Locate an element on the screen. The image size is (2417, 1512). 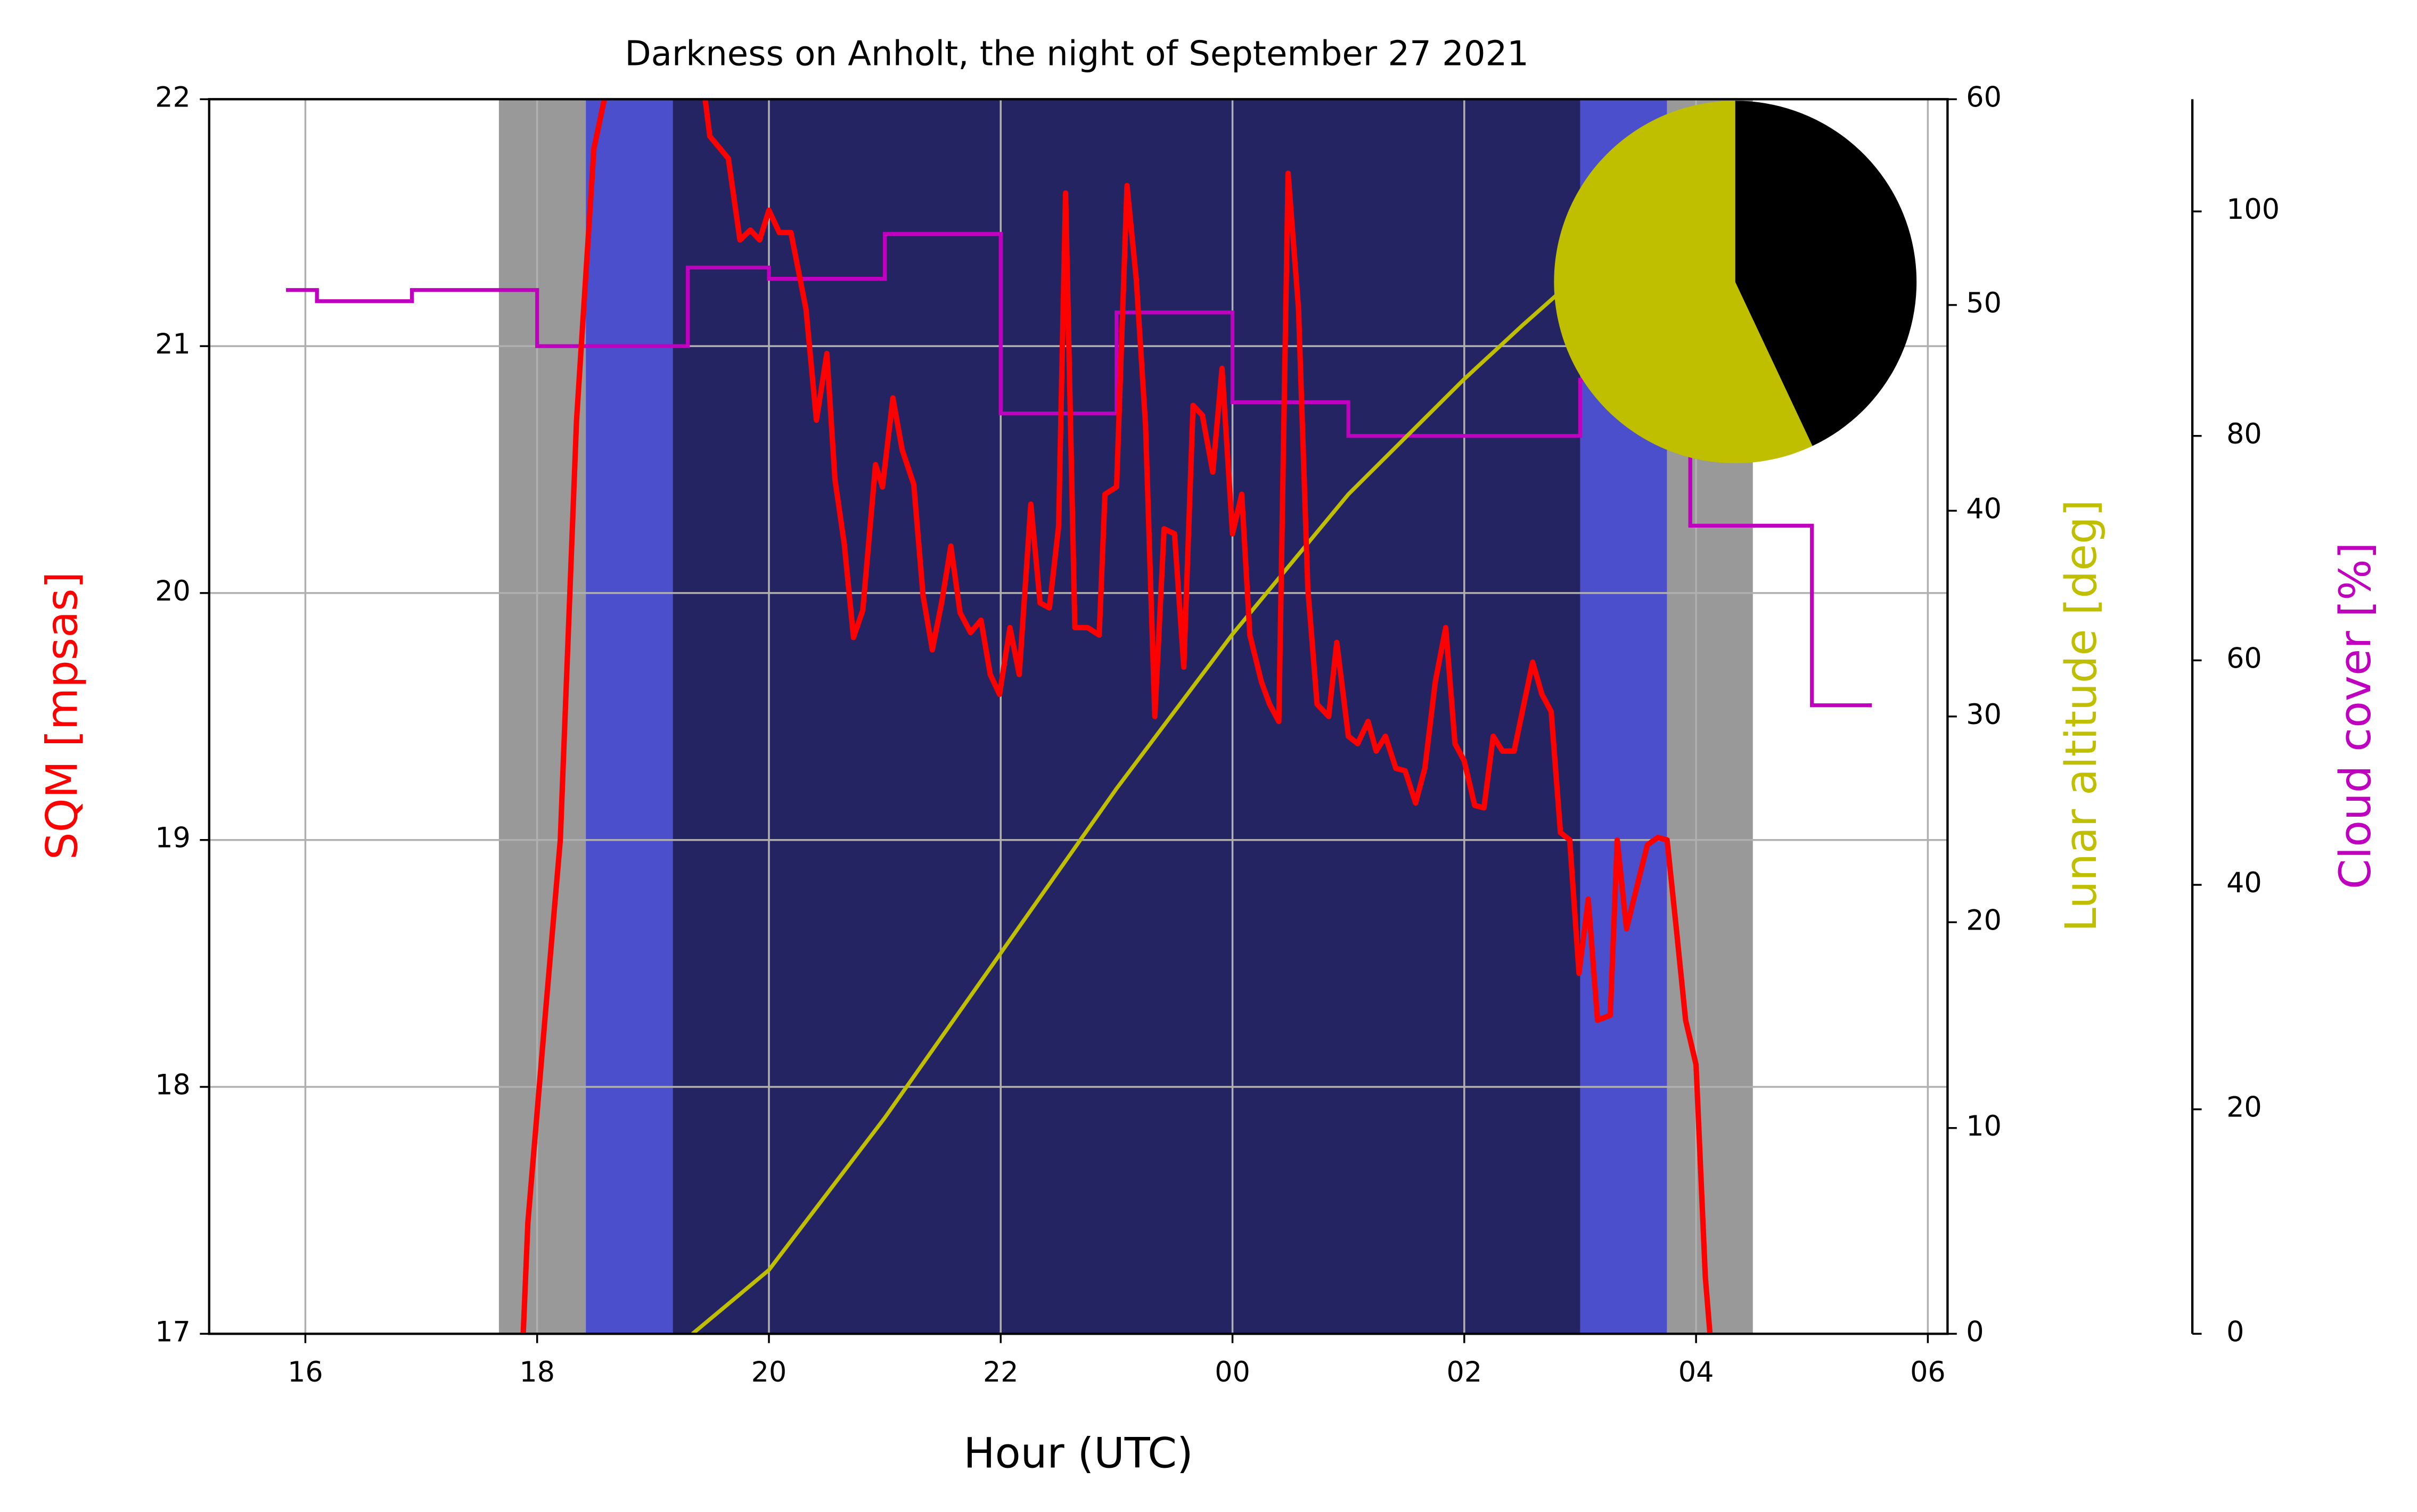
y-tick-label: 21 is located at coordinates (173, 344).